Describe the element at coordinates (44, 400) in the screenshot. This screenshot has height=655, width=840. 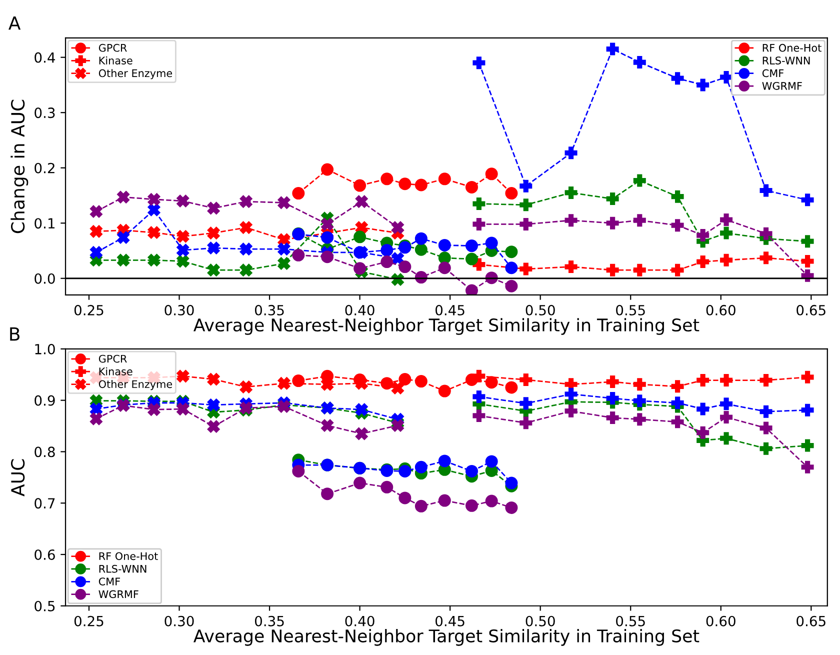
I see `y-tick-label: 0.9` at that location.